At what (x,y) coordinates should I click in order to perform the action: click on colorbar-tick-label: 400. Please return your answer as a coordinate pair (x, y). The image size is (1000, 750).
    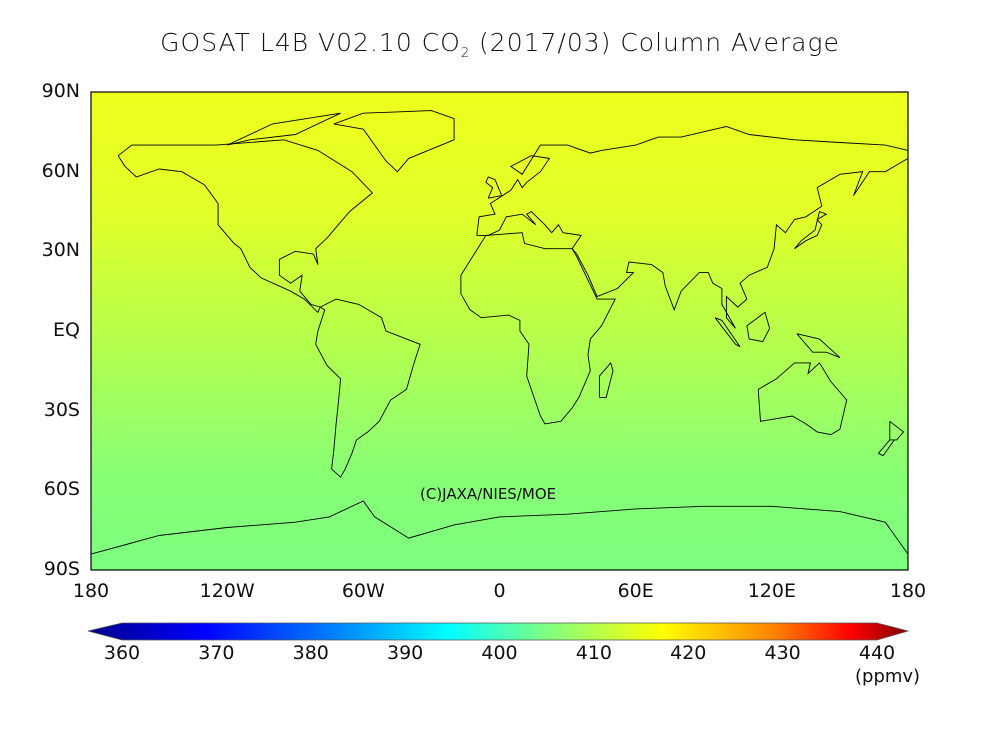
    Looking at the image, I should click on (499, 653).